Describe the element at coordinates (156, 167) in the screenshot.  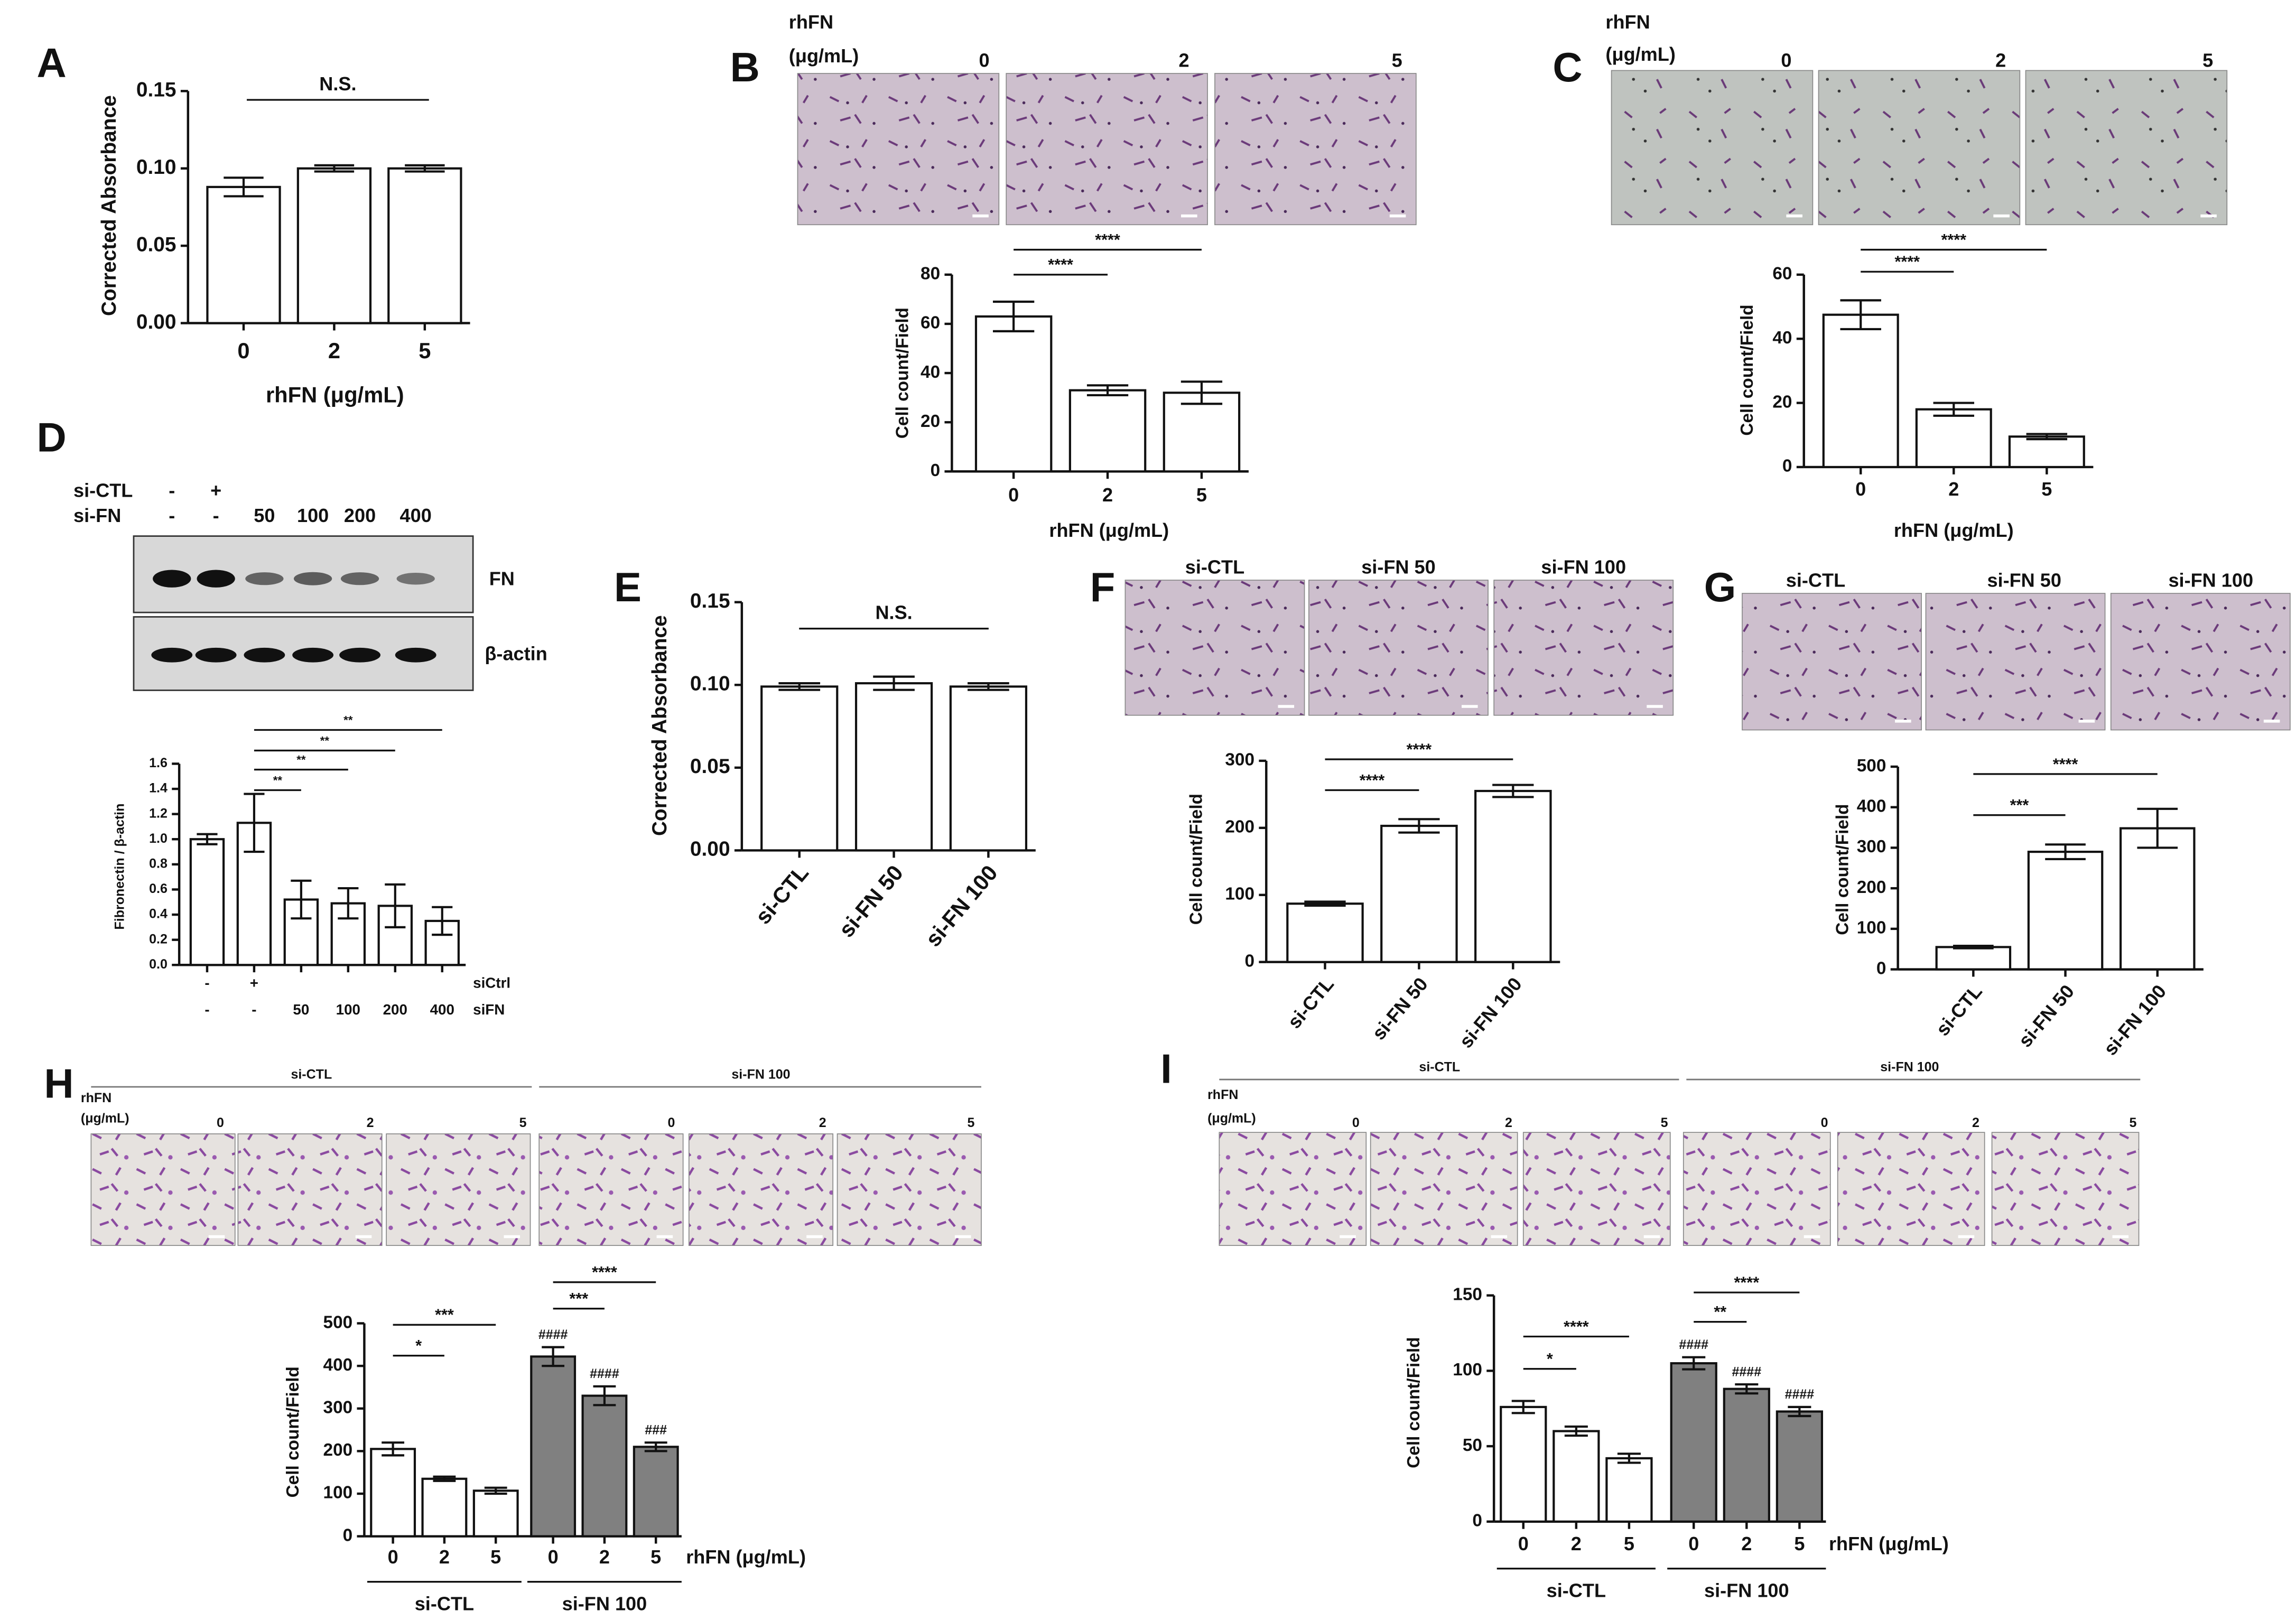
I see `y-tick-label: 0.10` at that location.